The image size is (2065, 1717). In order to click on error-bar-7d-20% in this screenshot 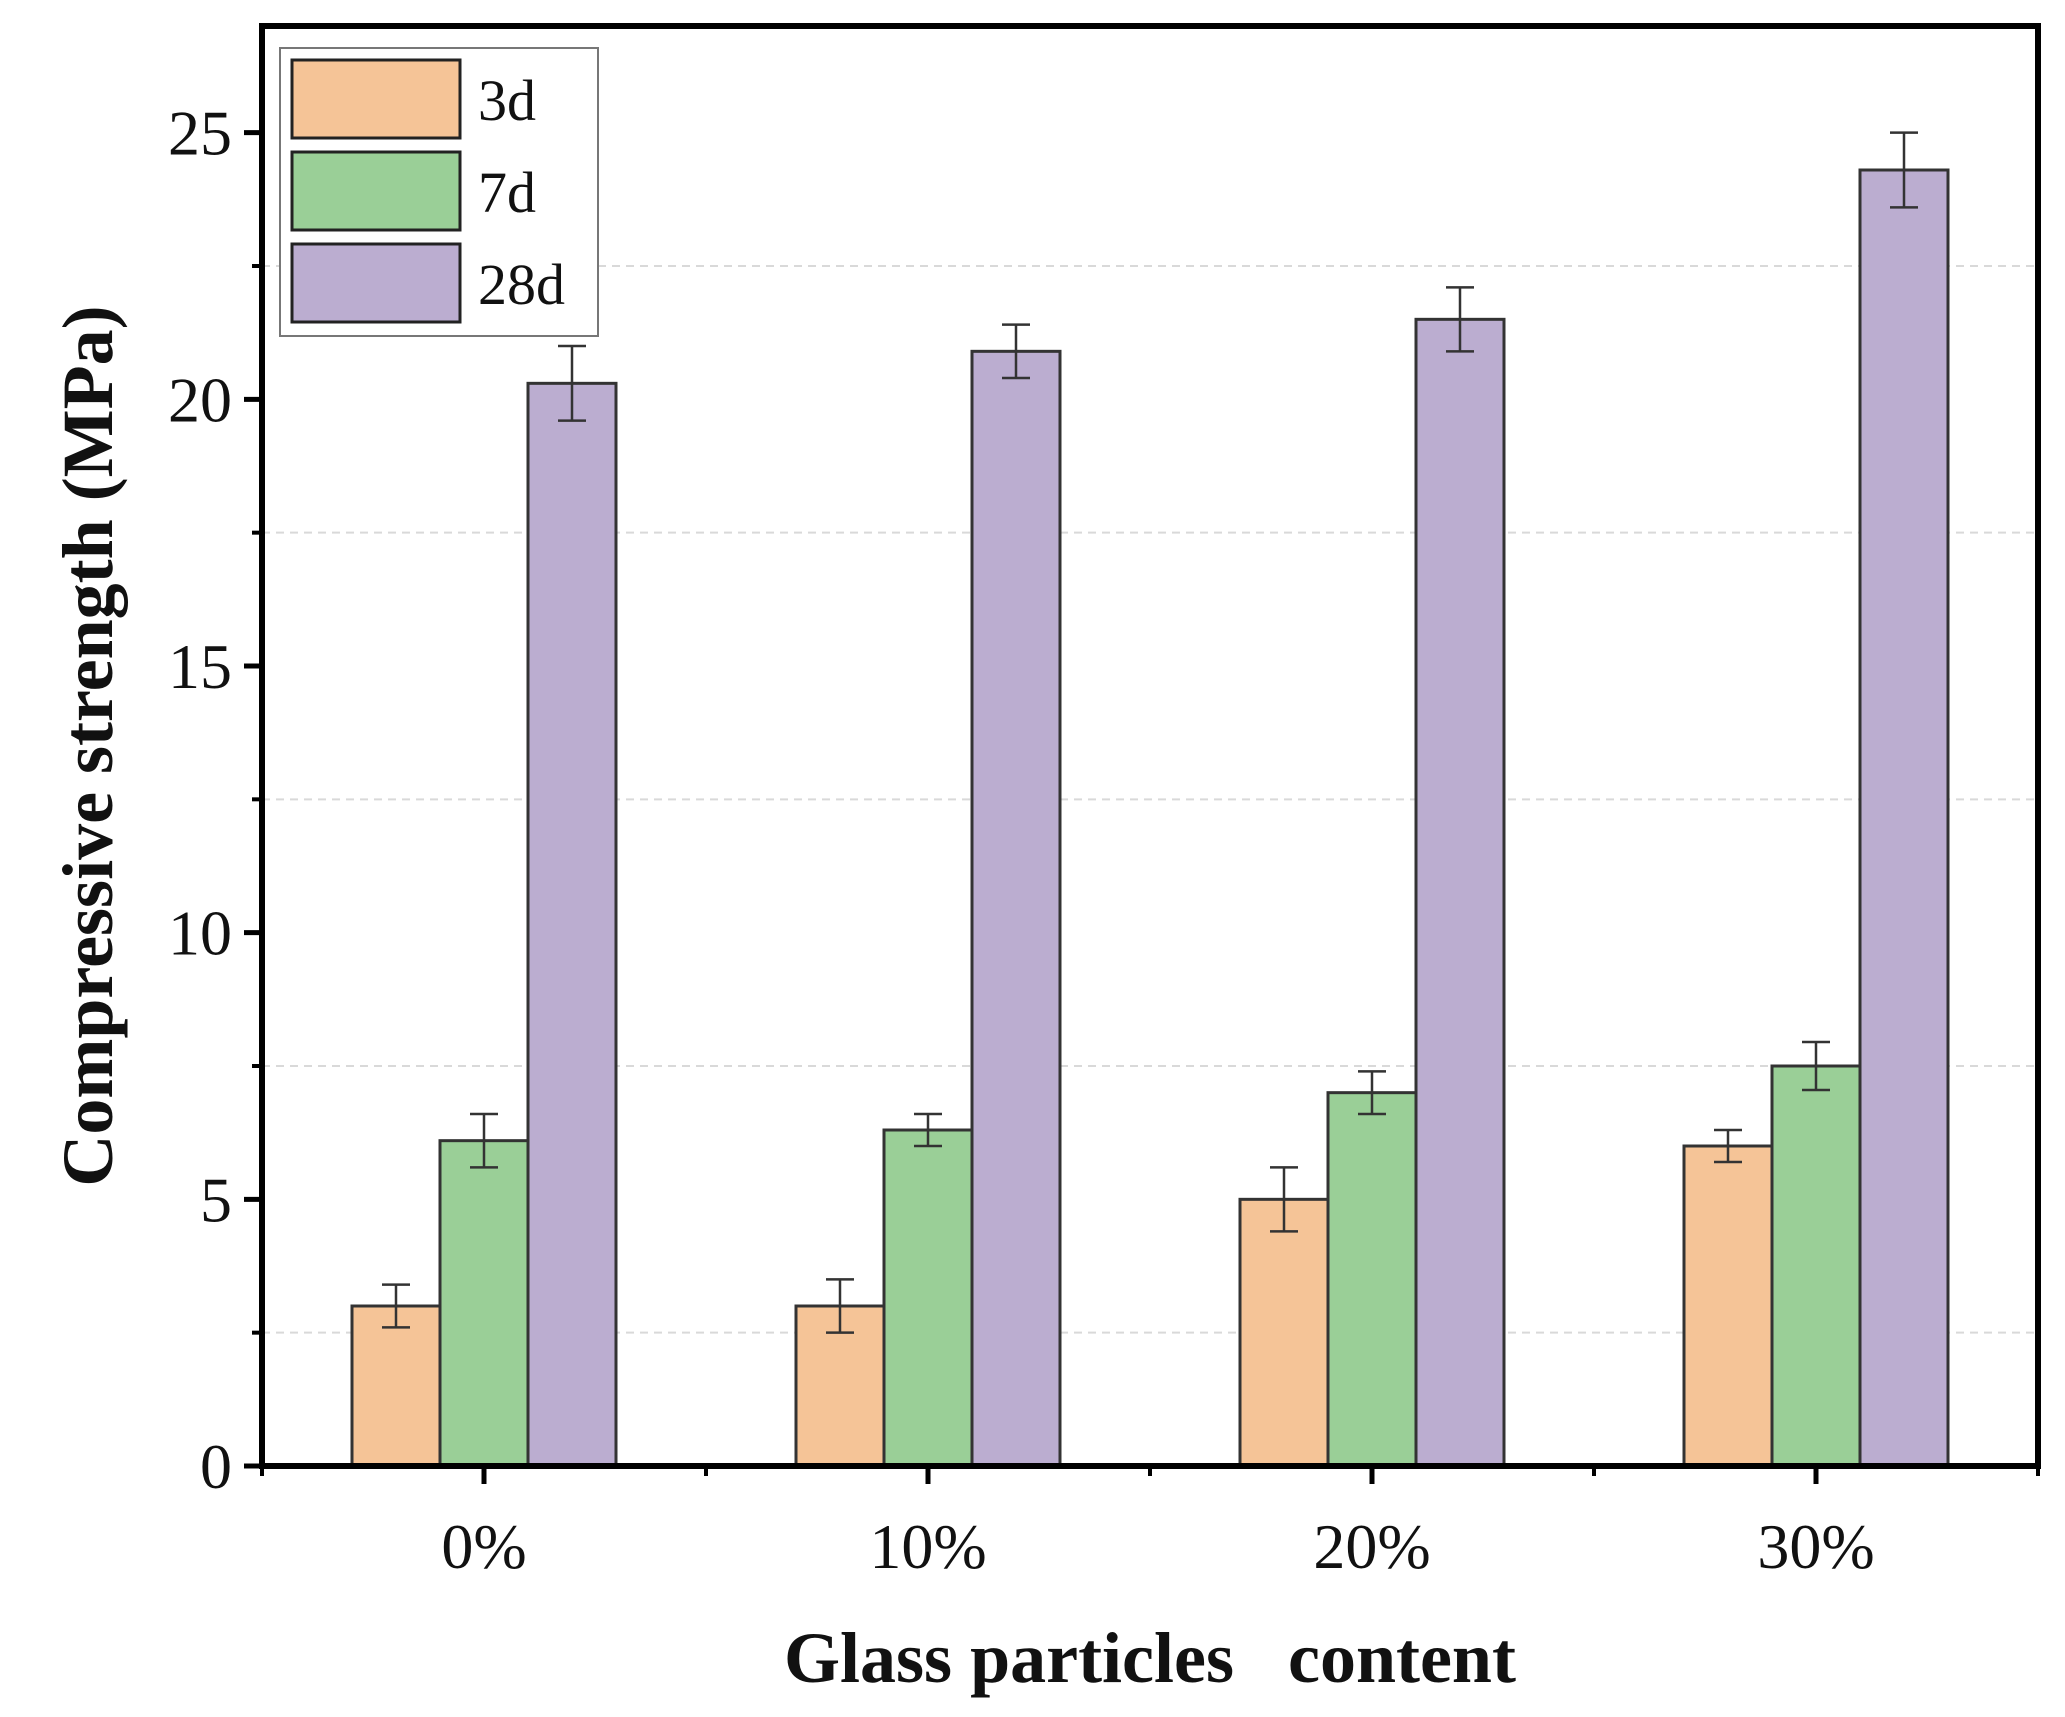, I will do `click(1372, 1093)`.